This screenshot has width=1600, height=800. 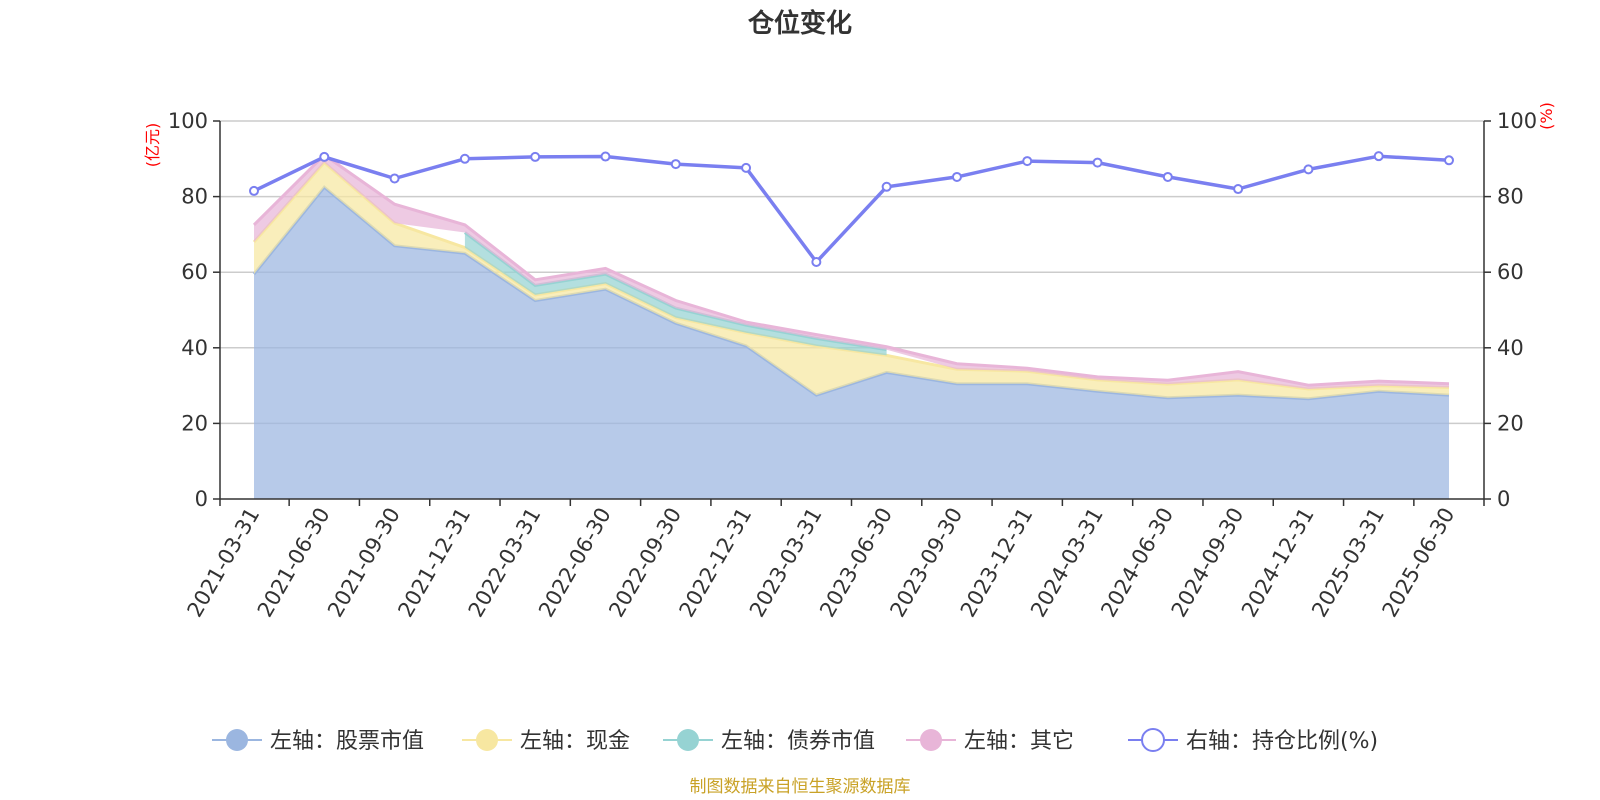 What do you see at coordinates (1510, 197) in the screenshot?
I see `right-axis-tick-label: 80` at bounding box center [1510, 197].